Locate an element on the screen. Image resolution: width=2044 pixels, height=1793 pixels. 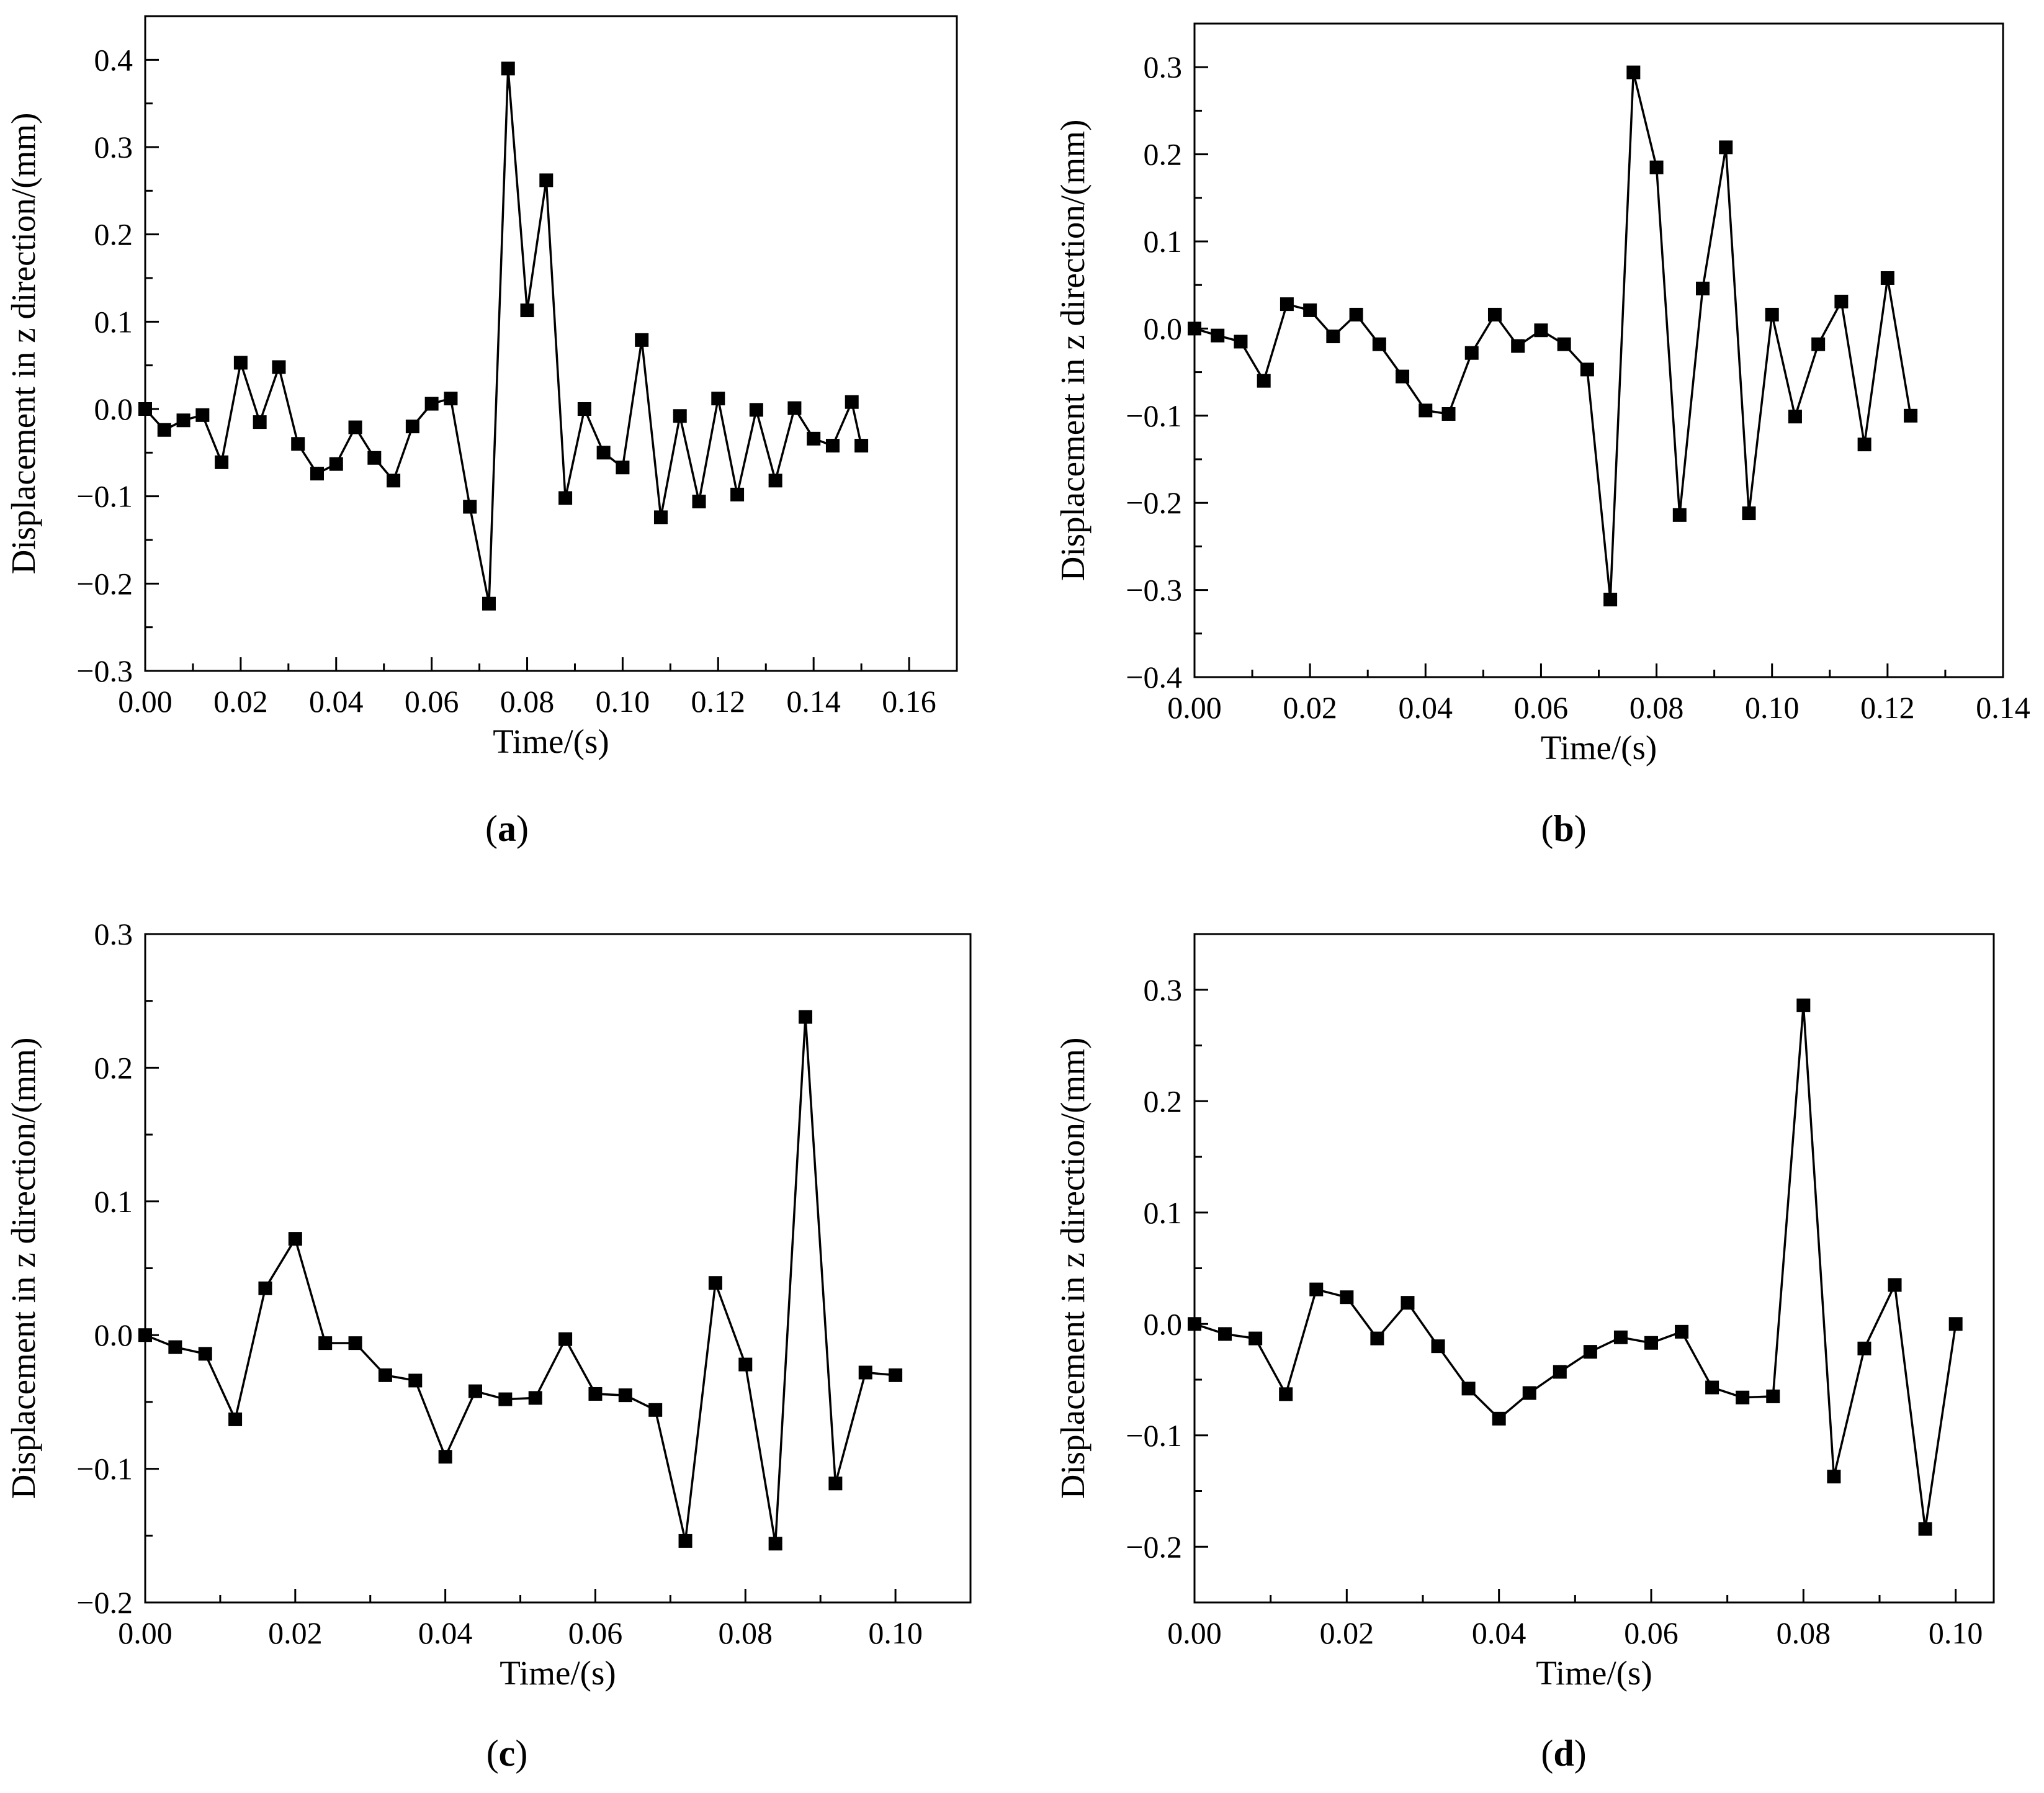
chart-b-x-tick-label: 0.14 is located at coordinates (2003, 707).